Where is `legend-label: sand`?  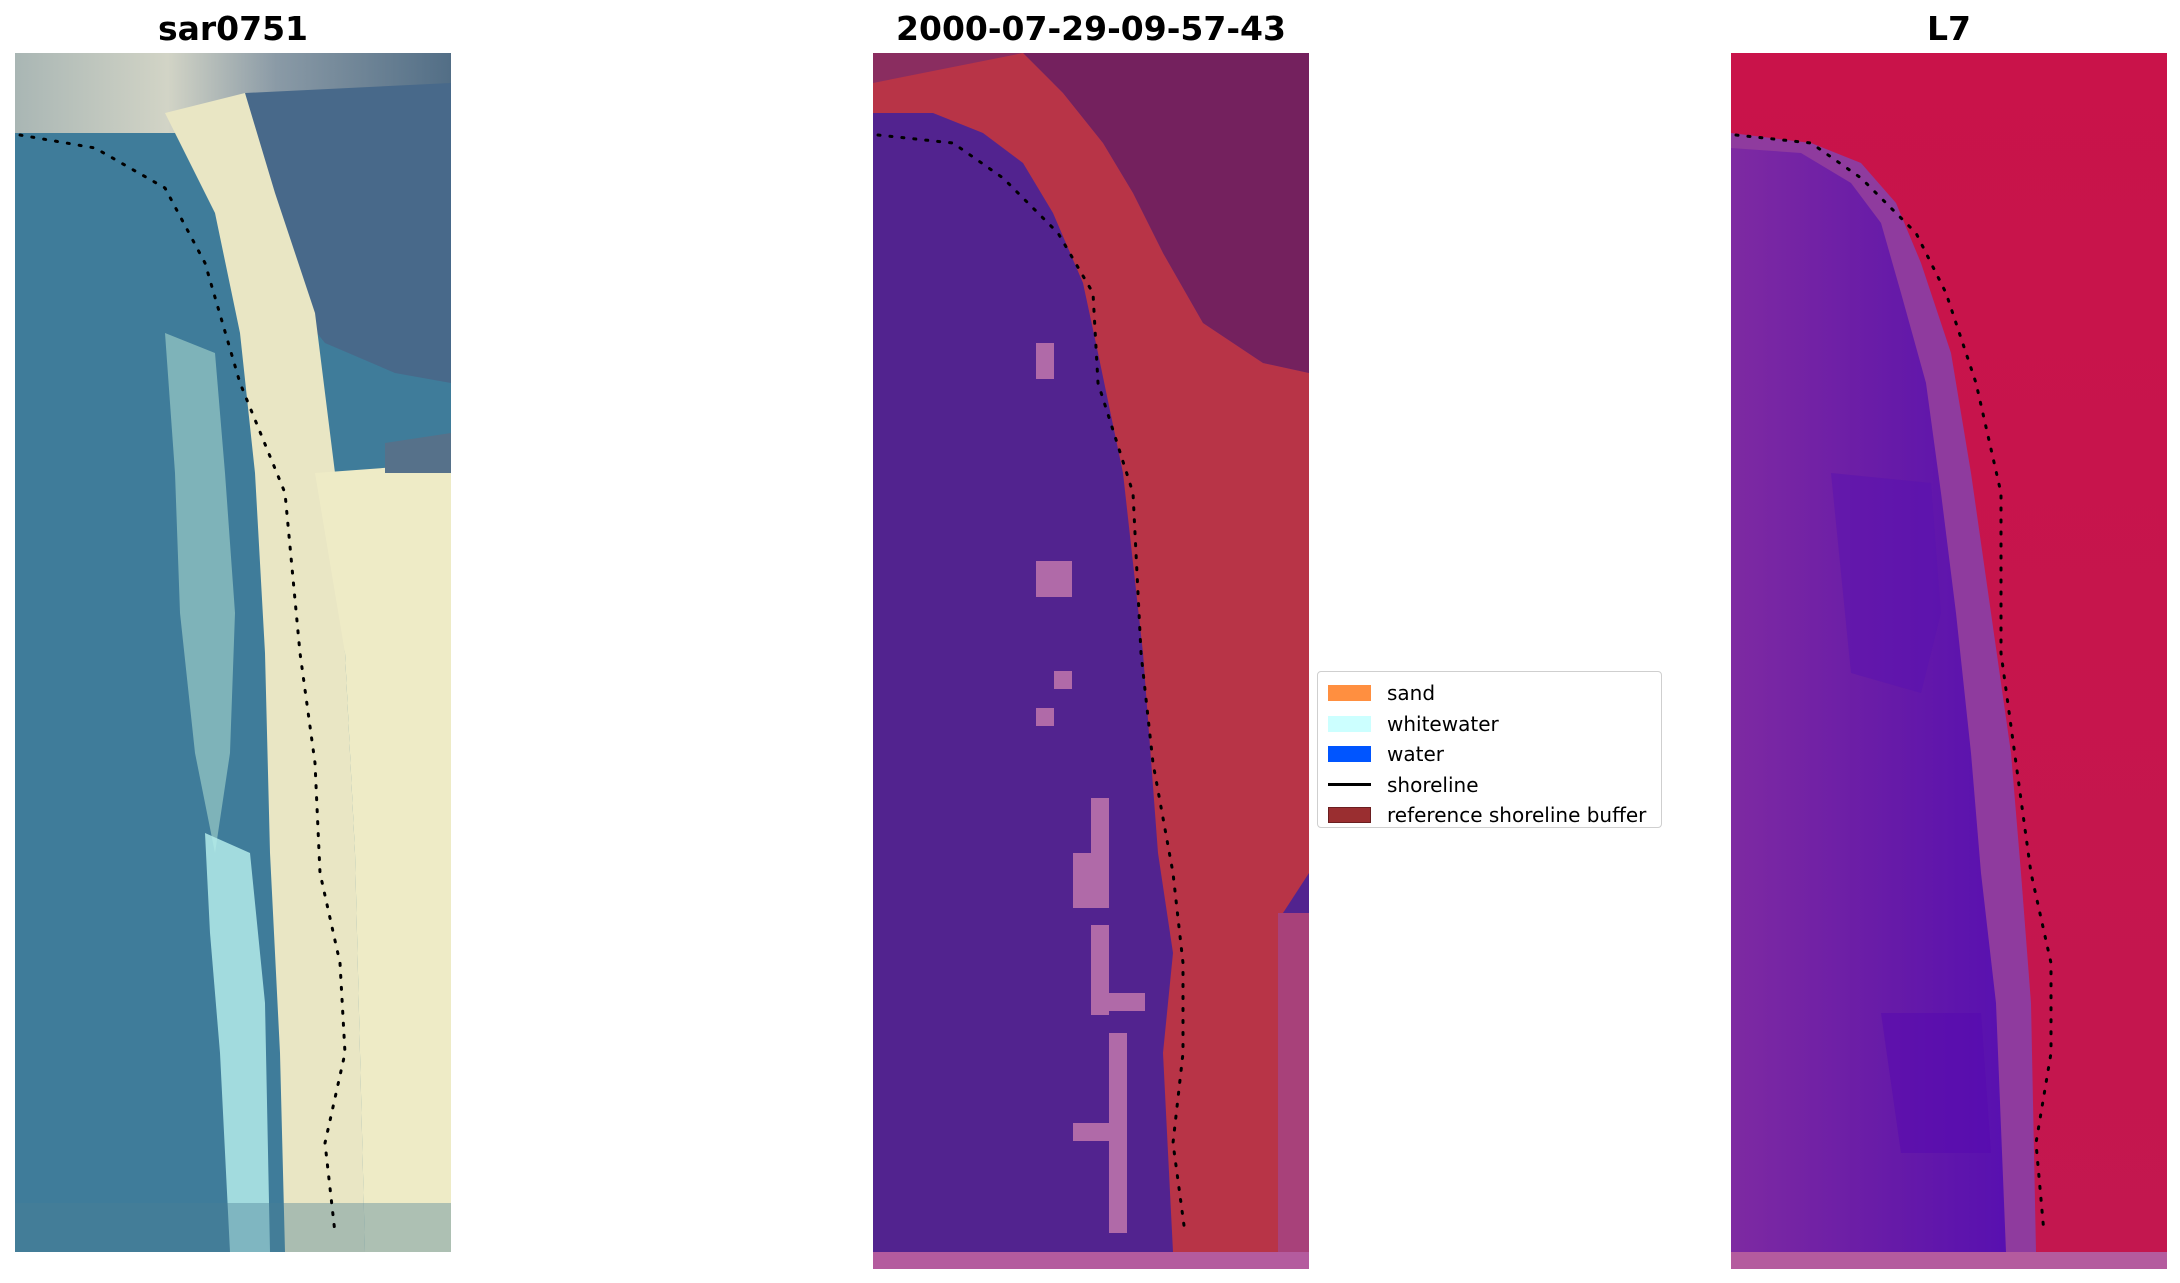 legend-label: sand is located at coordinates (1411, 693).